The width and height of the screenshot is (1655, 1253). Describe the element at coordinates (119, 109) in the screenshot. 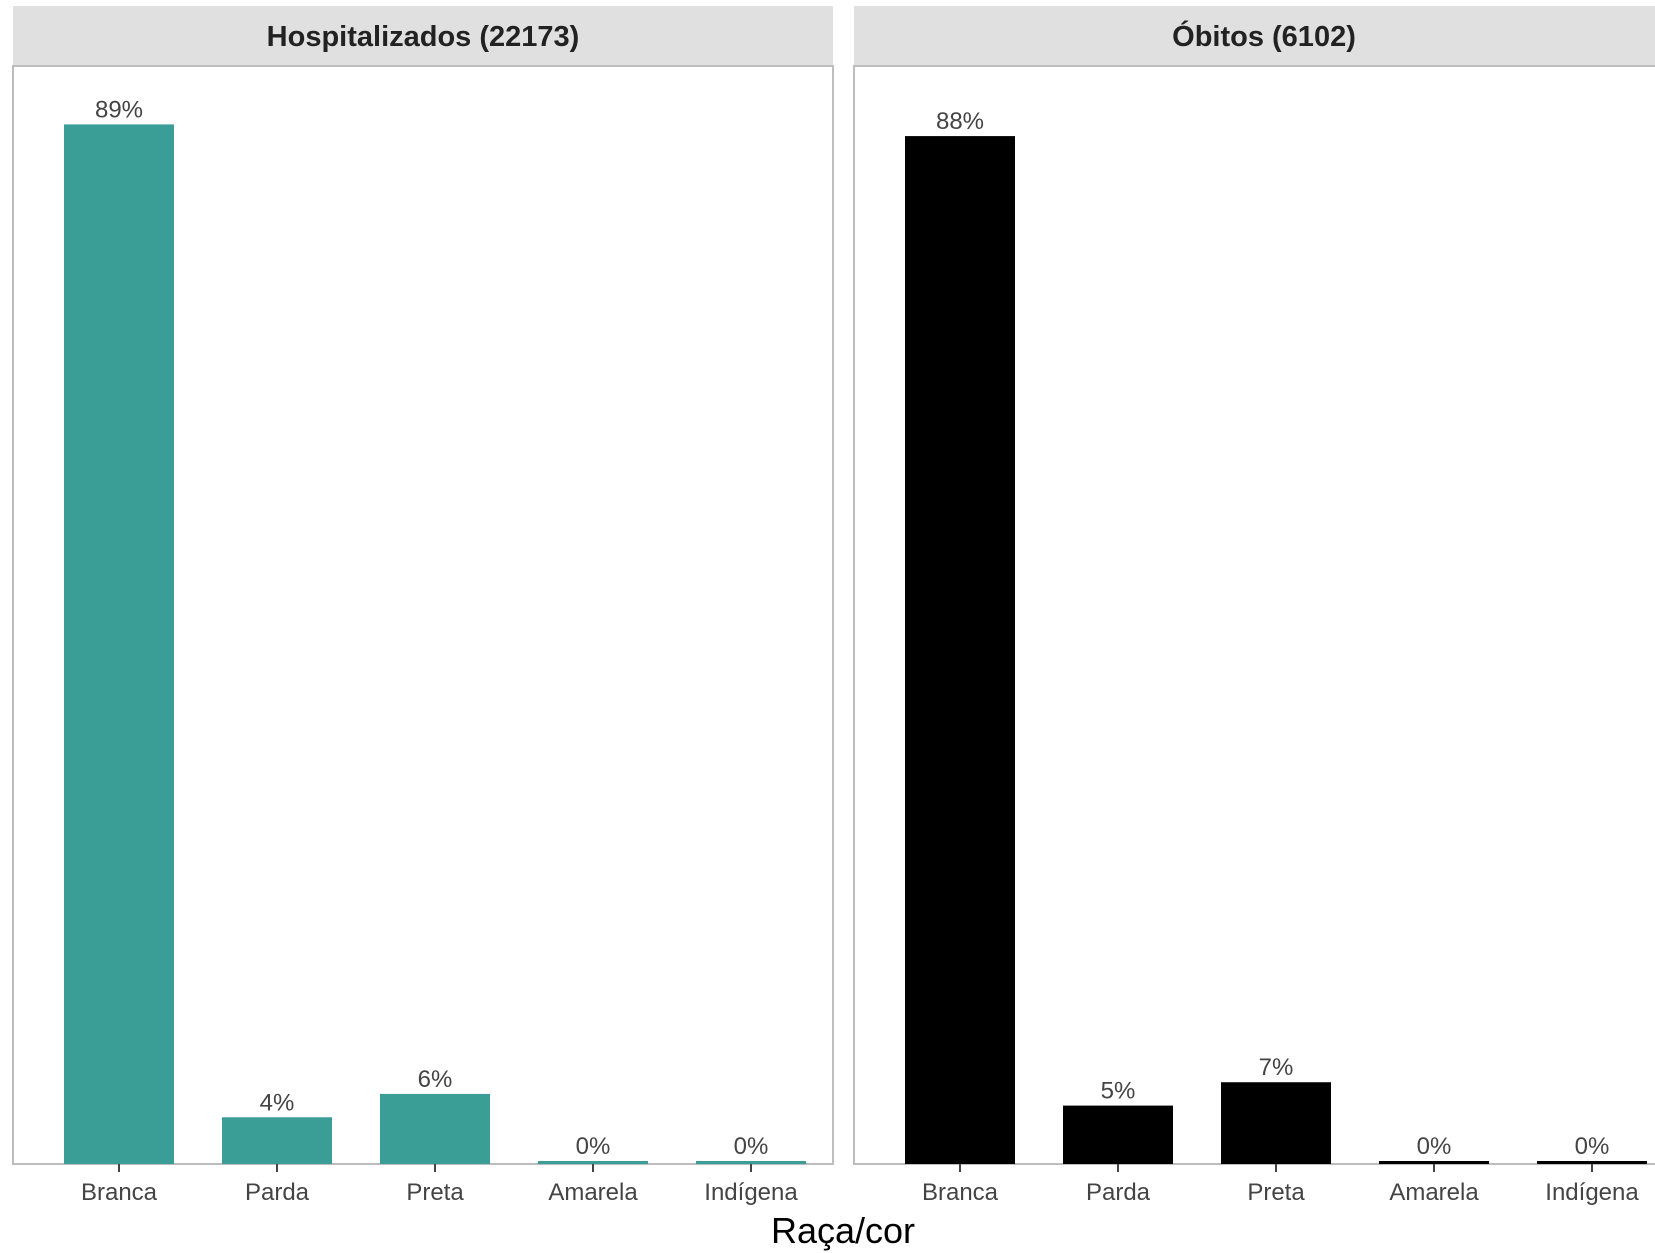

I see `bar-value-label: 89%` at that location.